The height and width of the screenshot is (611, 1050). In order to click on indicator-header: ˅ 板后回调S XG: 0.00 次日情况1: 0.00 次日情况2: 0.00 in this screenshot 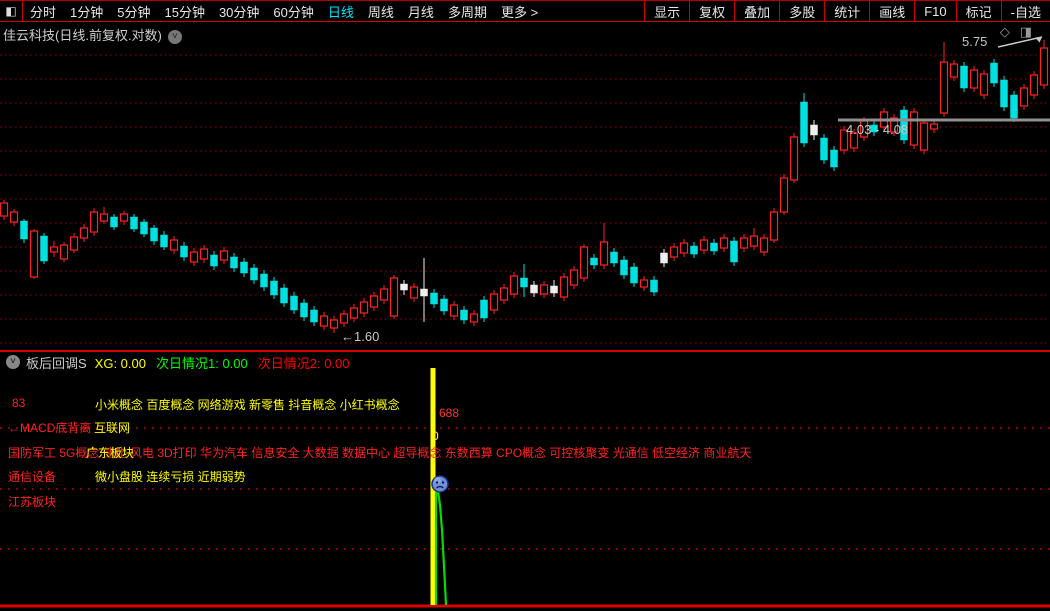, I will do `click(180, 362)`.